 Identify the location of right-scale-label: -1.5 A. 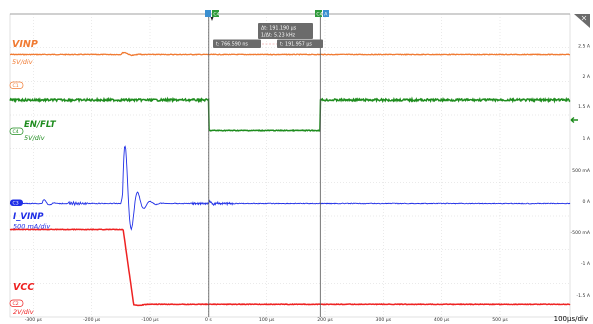
(583, 296).